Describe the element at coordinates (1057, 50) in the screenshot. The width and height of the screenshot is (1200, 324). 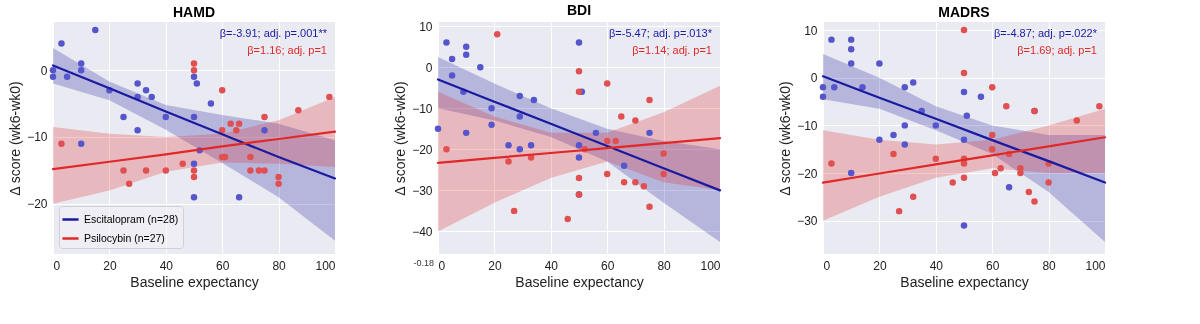
I see `annotation: β=1.69; adj. p=1` at that location.